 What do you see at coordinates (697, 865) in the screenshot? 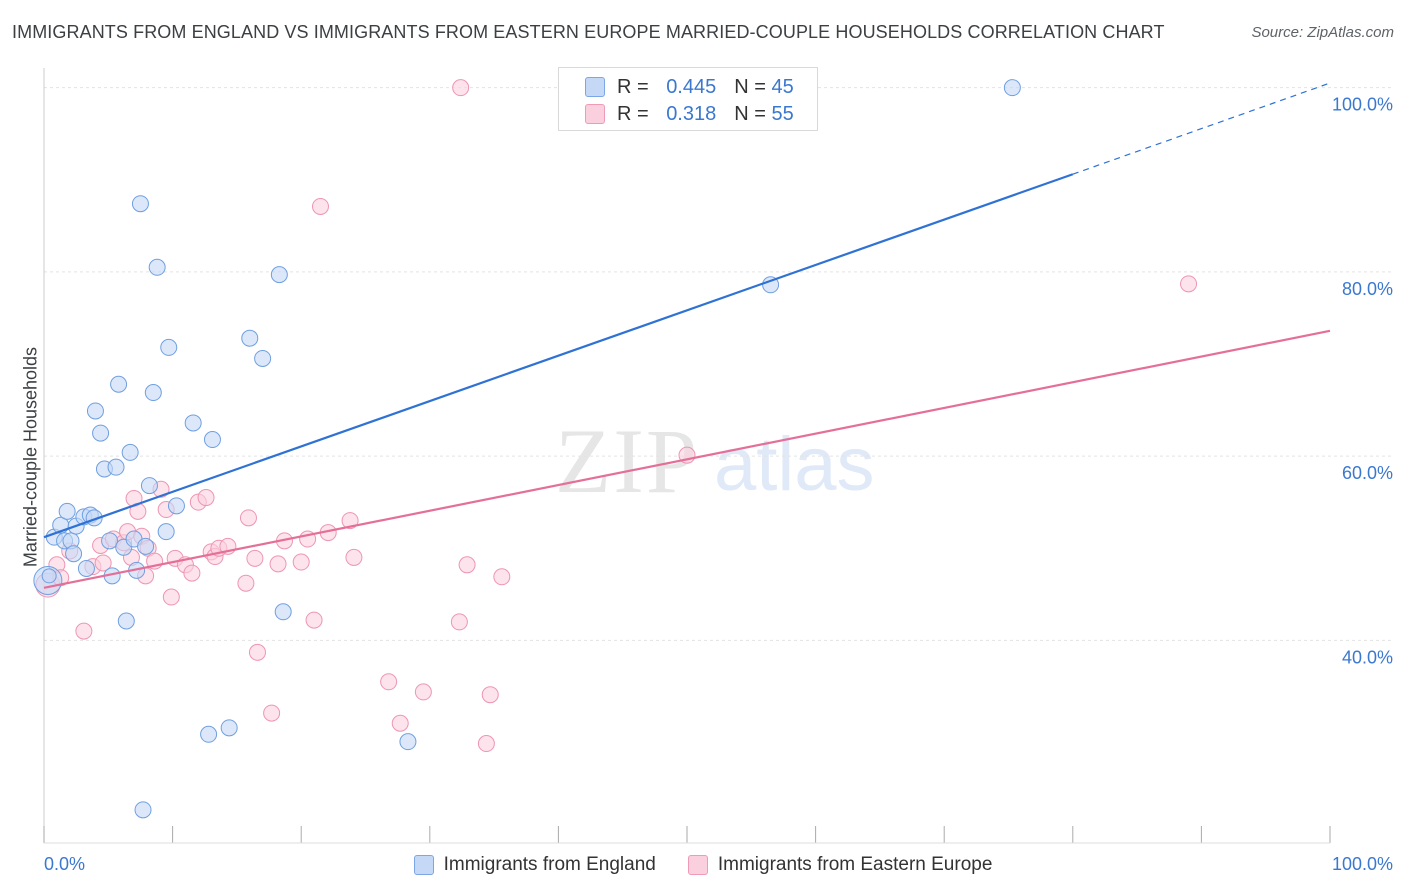
I see `series-swatch-eastern-europe` at bounding box center [697, 865].